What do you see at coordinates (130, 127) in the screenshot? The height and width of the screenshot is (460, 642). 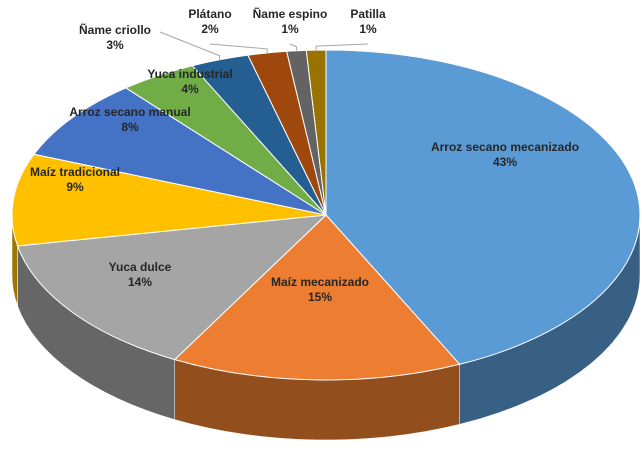 I see `data-label-value: 8%` at bounding box center [130, 127].